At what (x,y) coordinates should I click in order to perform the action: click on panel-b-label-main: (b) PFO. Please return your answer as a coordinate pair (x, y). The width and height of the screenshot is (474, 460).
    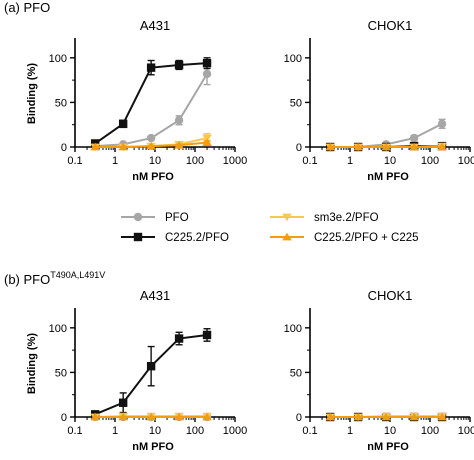
    Looking at the image, I should click on (27, 279).